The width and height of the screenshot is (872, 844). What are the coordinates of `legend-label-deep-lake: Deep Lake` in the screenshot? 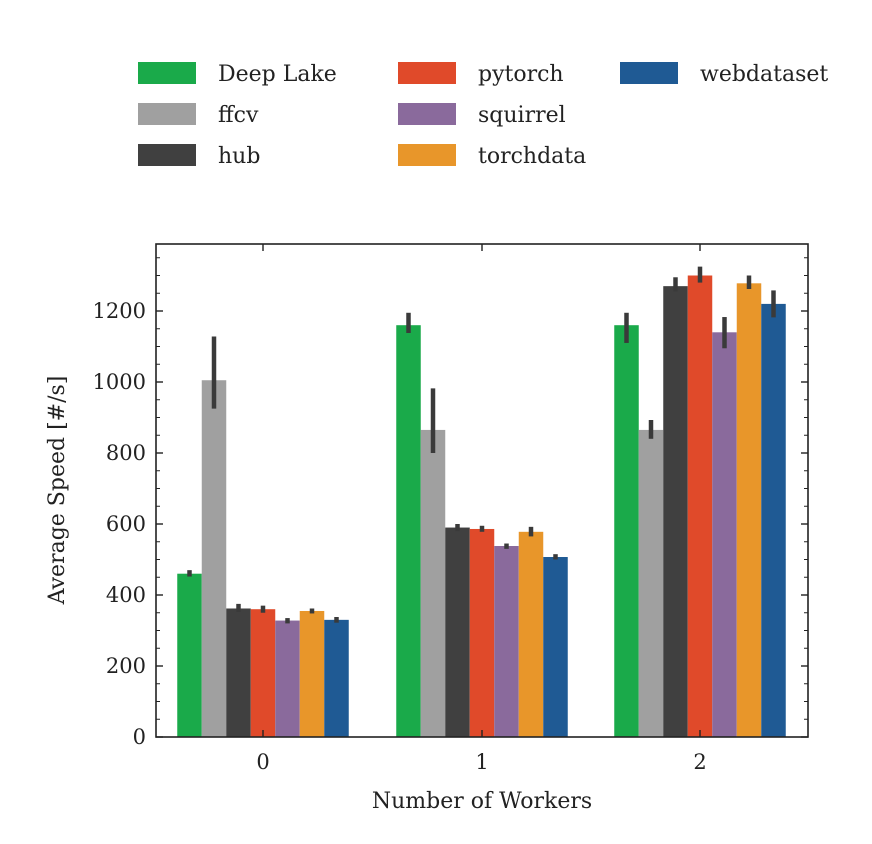 It's located at (277, 74).